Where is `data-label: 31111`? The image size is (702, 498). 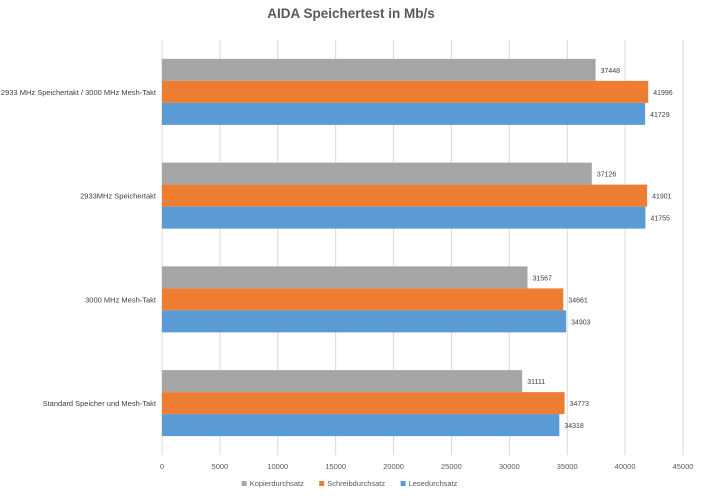 data-label: 31111 is located at coordinates (536, 382).